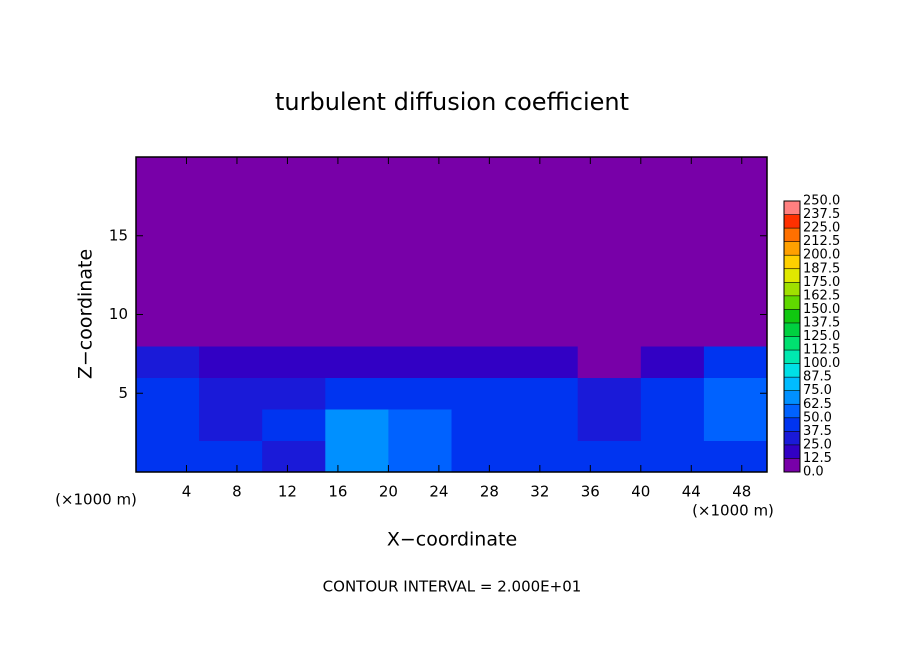 This screenshot has width=904, height=654. I want to click on y-tick-label: 15, so click(118, 235).